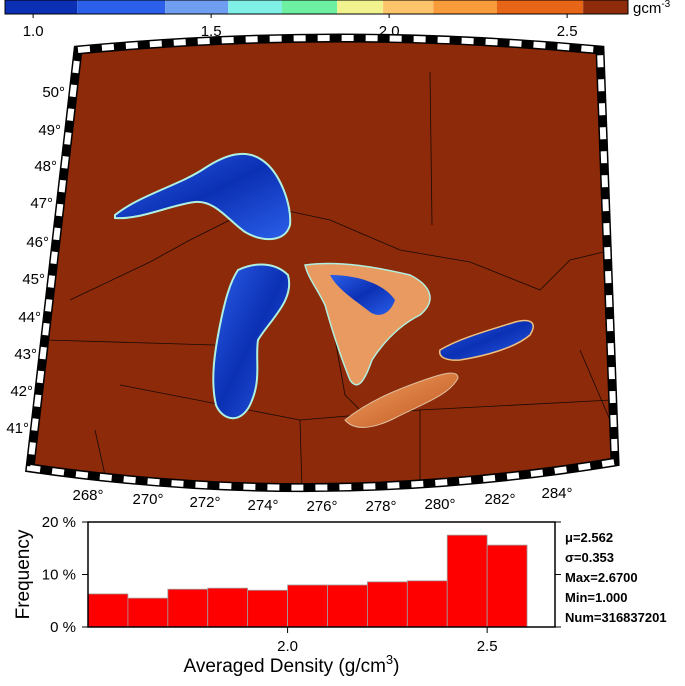 This screenshot has width=685, height=686. I want to click on lat-label: 48°, so click(45, 166).